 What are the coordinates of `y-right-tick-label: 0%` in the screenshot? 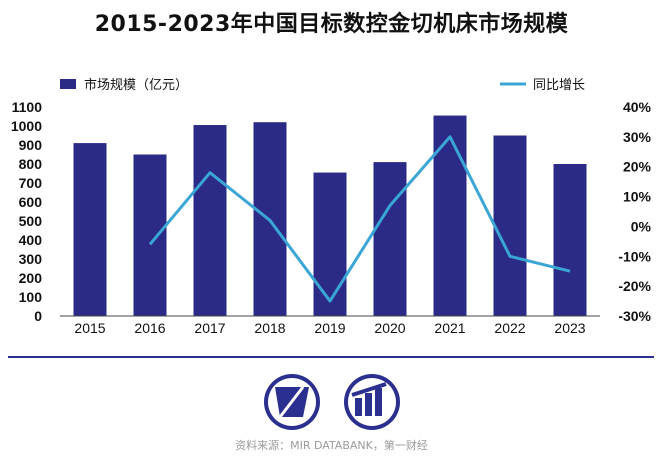 It's located at (641, 226).